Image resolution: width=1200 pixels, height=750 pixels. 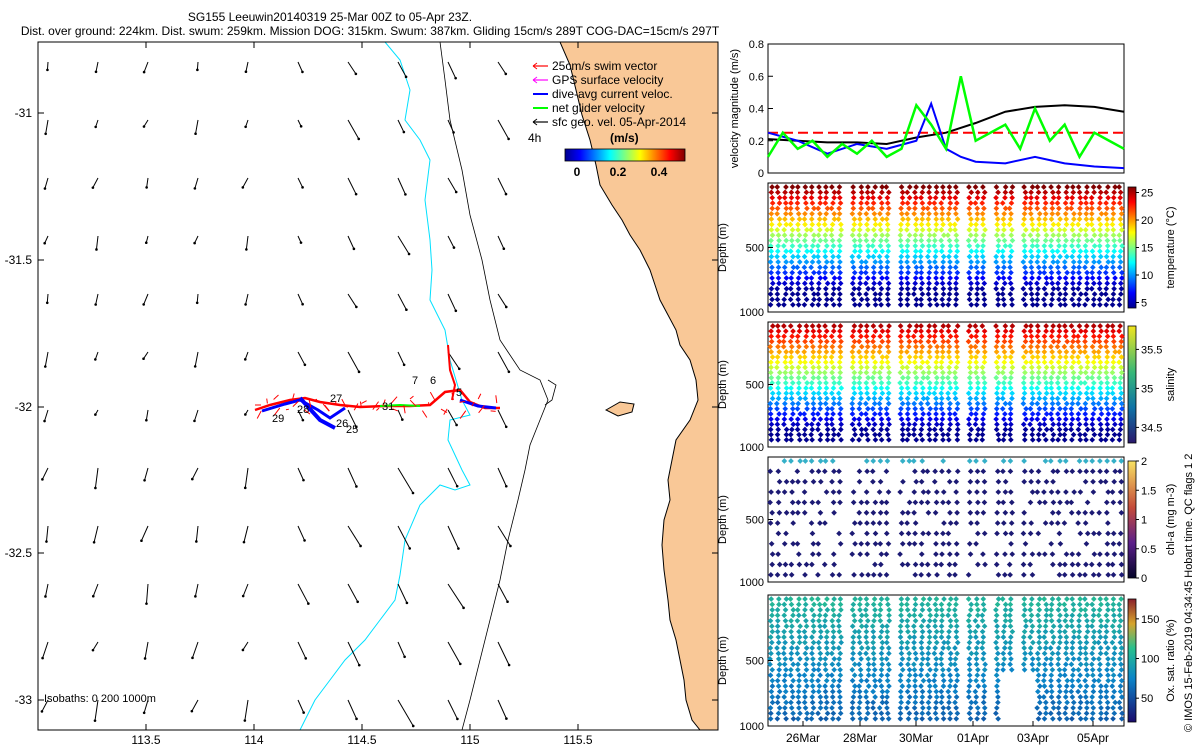 What do you see at coordinates (315, 399) in the screenshot?
I see `swim-vector-arrow` at bounding box center [315, 399].